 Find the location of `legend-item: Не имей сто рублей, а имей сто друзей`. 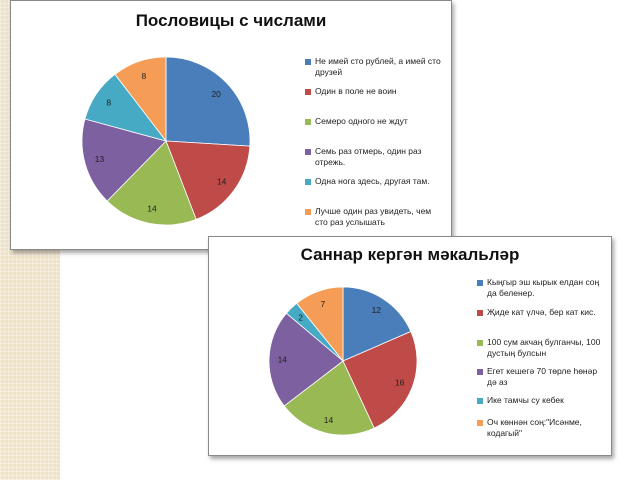

legend-item: Не имей сто рублей, а имей сто друзей is located at coordinates (375, 67).